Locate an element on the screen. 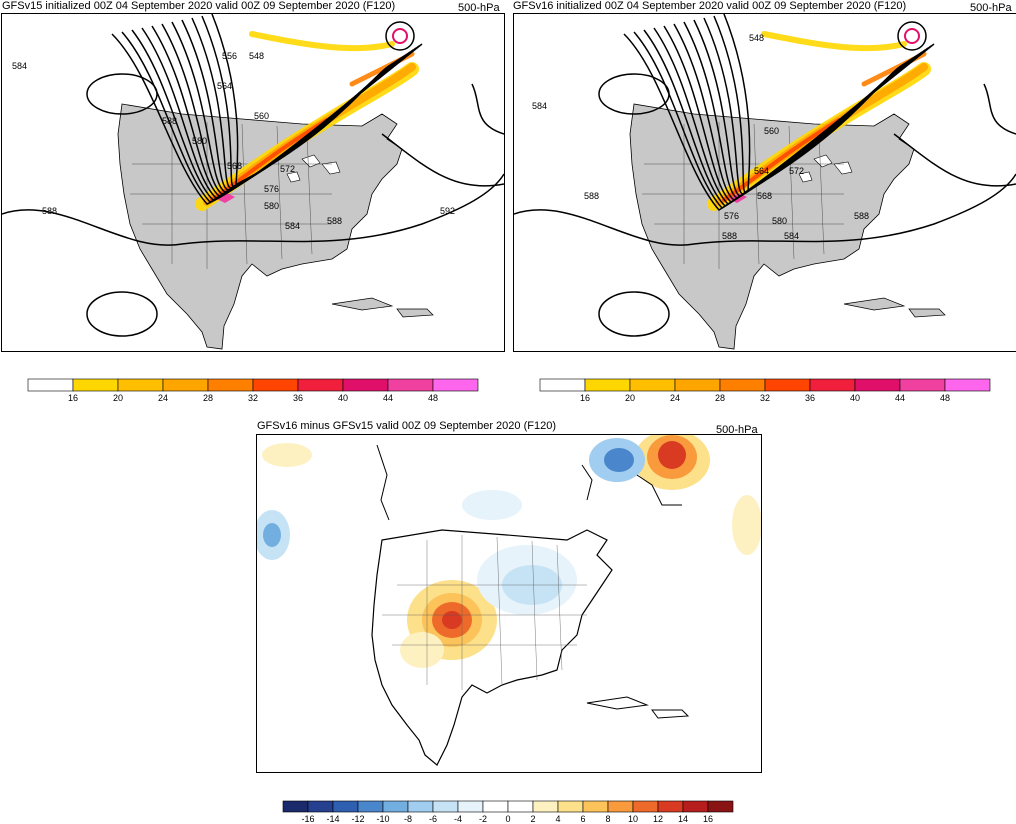  colorbar-wind-right: 16 20 24 28 32 36 40 44 48 is located at coordinates (765, 391).